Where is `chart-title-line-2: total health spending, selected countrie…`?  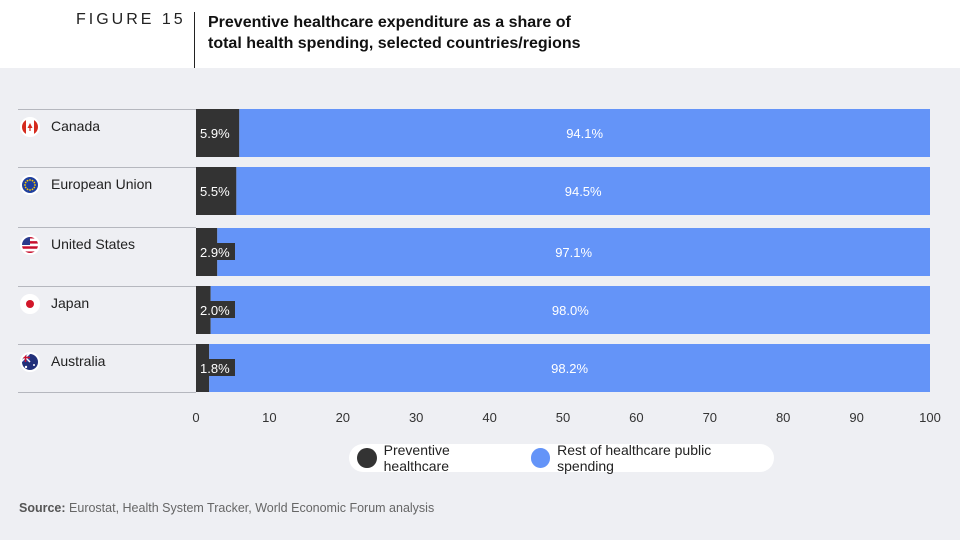
chart-title-line-2: total health spending, selected countrie… is located at coordinates (394, 43).